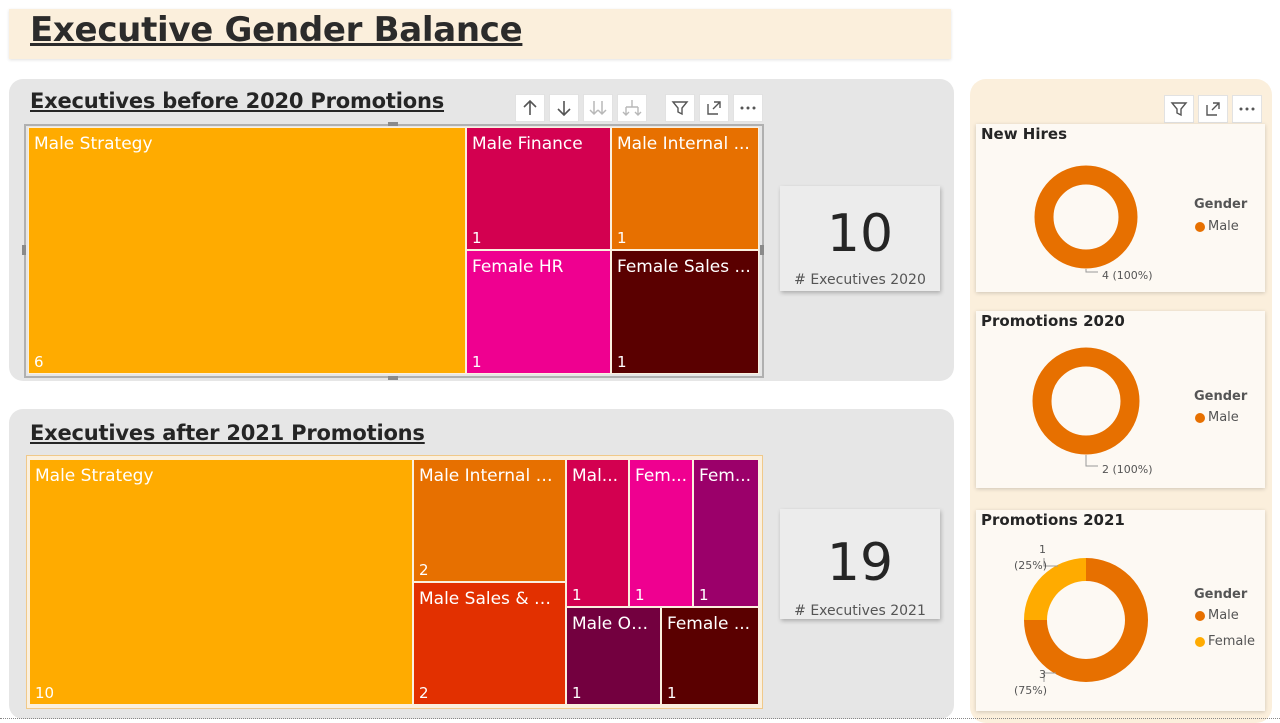  I want to click on donut-promotions-2020: Promotions 2020 2 (100%) Gender Male, so click(1120, 399).